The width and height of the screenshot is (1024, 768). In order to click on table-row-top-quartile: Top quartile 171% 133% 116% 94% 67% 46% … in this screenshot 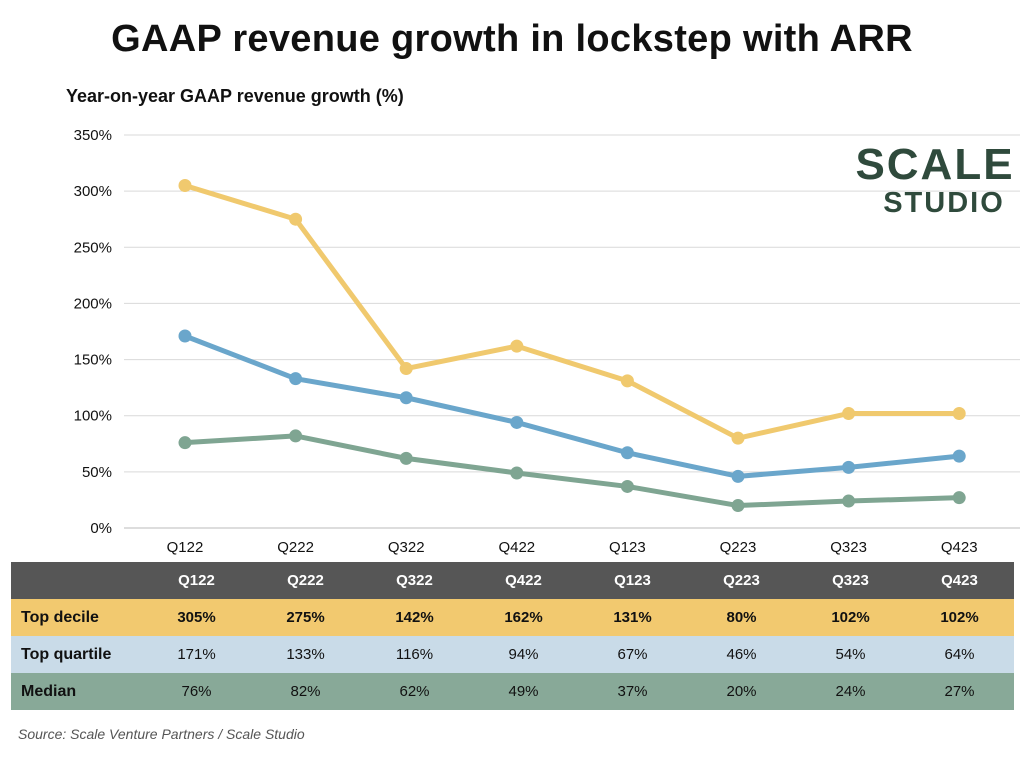, I will do `click(512, 654)`.